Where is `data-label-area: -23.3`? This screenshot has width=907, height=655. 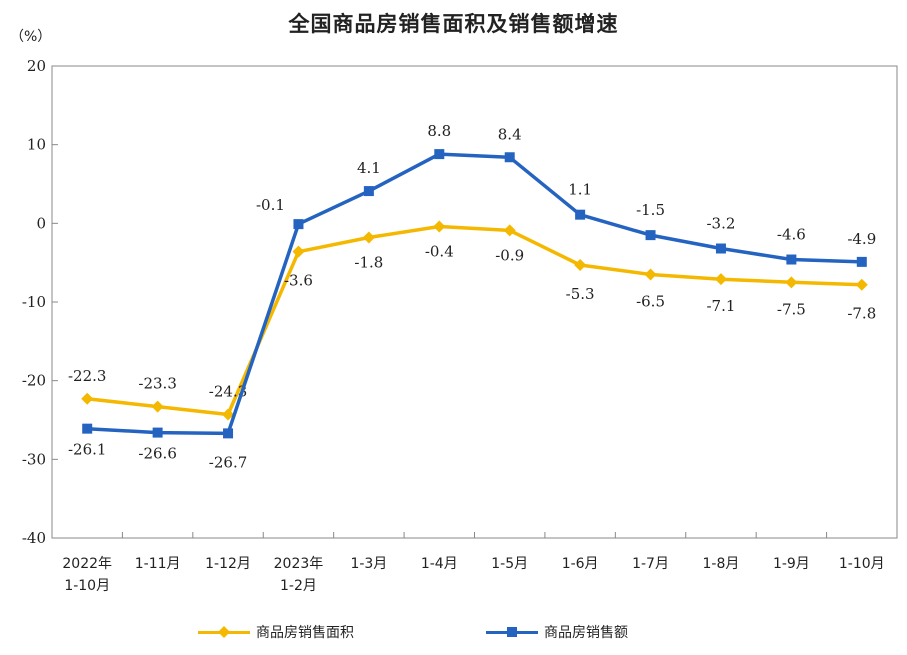 data-label-area: -23.3 is located at coordinates (157, 384).